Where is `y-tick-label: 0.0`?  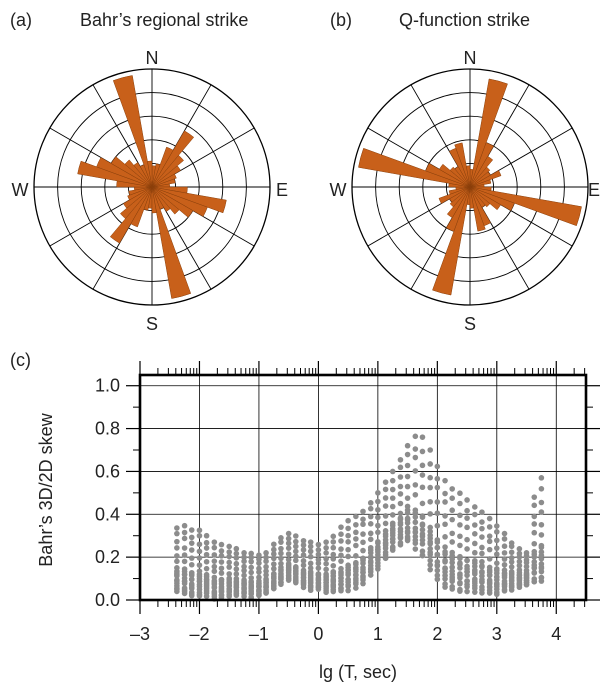 y-tick-label: 0.0 is located at coordinates (107, 600).